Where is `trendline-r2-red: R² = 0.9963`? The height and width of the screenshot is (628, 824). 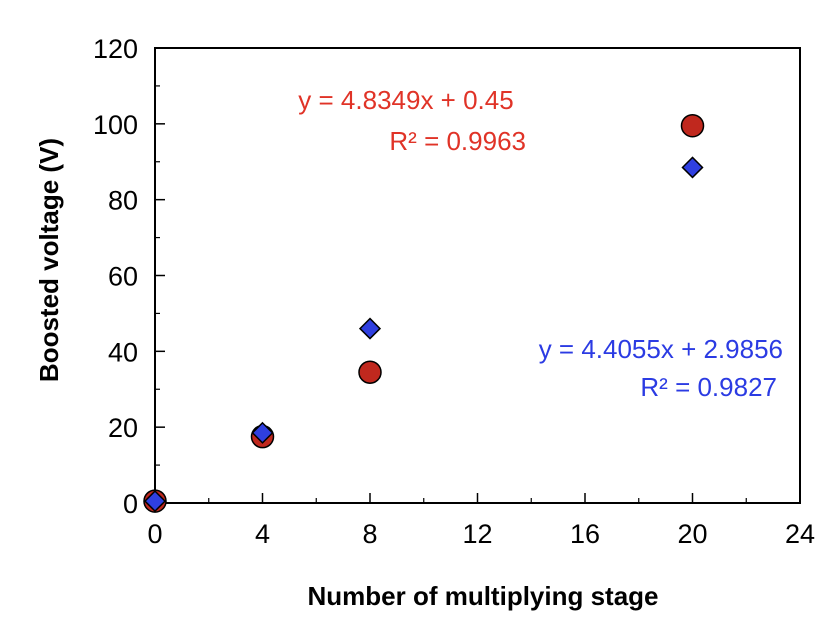 trendline-r2-red: R² = 0.9963 is located at coordinates (457, 141).